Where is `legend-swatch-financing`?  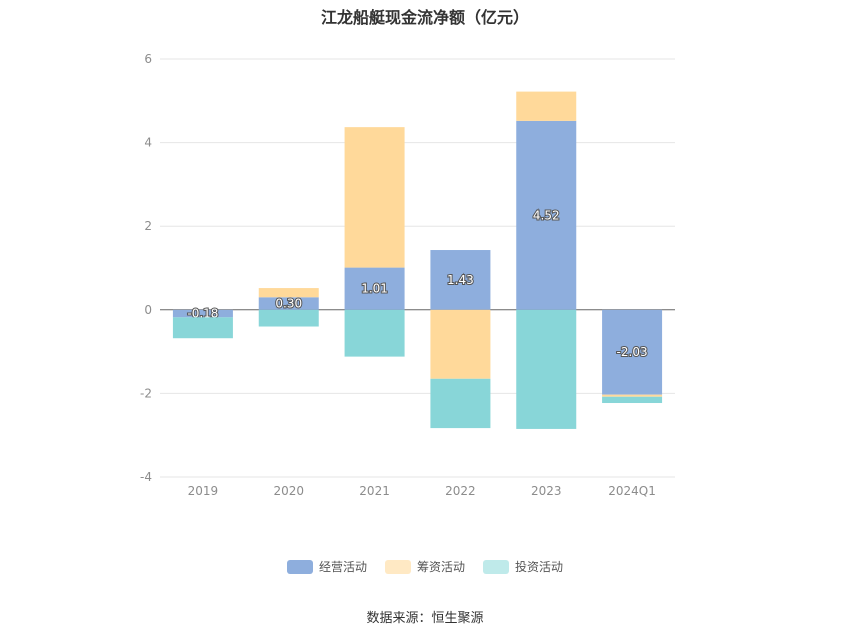 legend-swatch-financing is located at coordinates (397, 566).